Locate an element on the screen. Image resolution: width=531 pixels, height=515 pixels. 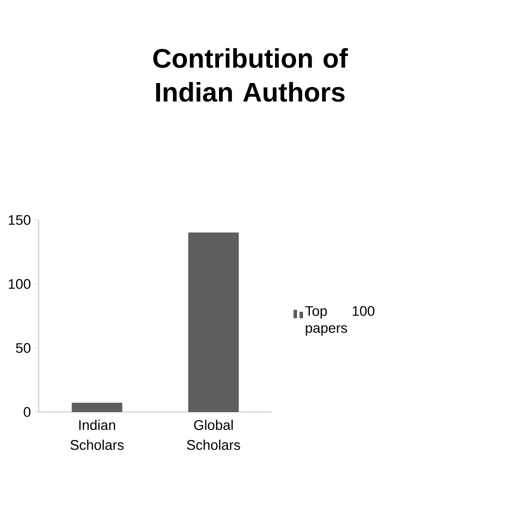
chart-title: Contribution of Indian Authors is located at coordinates (250, 75).